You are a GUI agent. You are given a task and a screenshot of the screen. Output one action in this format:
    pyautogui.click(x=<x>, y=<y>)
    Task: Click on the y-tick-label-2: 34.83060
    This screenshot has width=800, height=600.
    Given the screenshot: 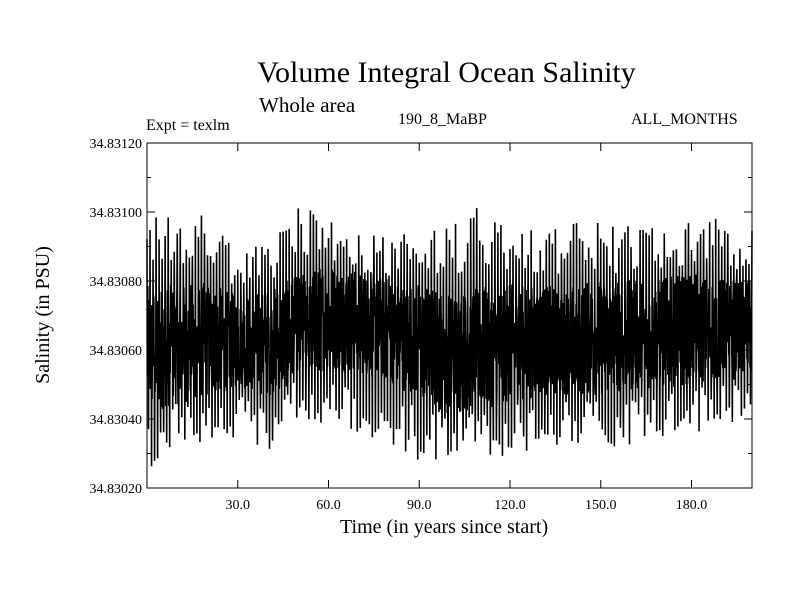 What is the action you would take?
    pyautogui.click(x=116, y=351)
    